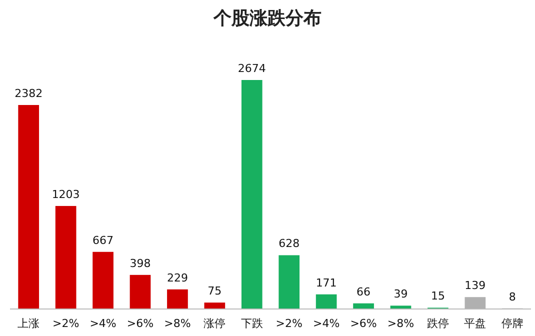  Describe the element at coordinates (66, 194) in the screenshot. I see `data-label: 1203` at that location.